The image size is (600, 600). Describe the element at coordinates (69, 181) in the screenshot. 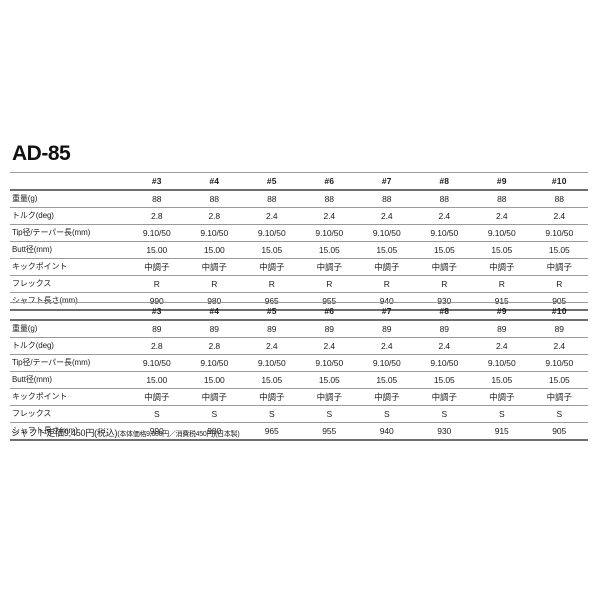

I see `table-corner-cell` at that location.